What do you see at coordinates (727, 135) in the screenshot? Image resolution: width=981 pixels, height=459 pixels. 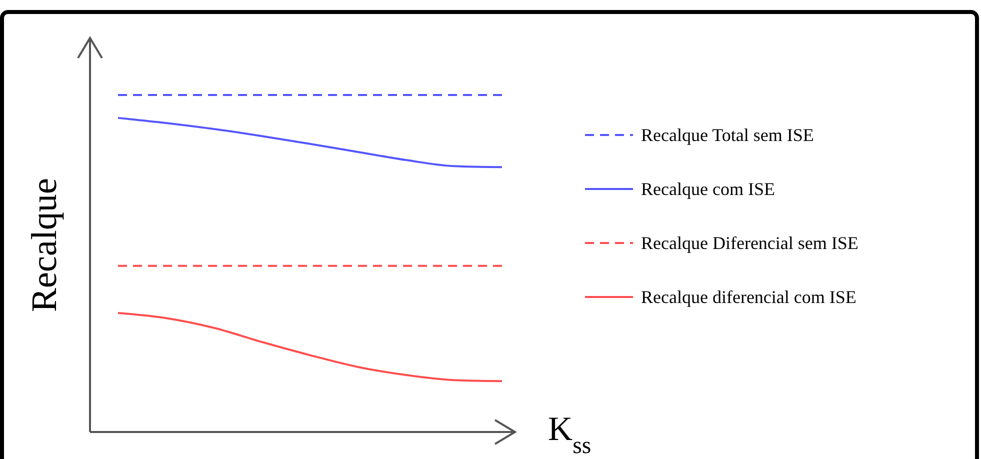 I see `legend-label: Recalque Total sem ISE` at bounding box center [727, 135].